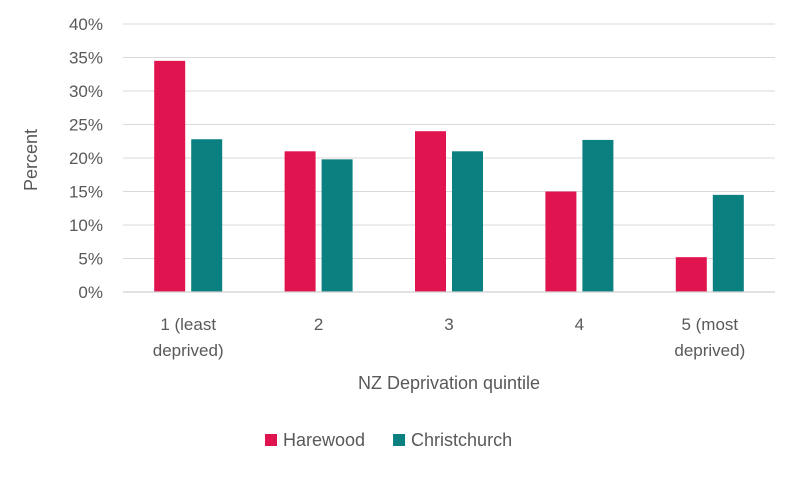 This screenshot has height=479, width=800. I want to click on x-tick-label: 2, so click(318, 324).